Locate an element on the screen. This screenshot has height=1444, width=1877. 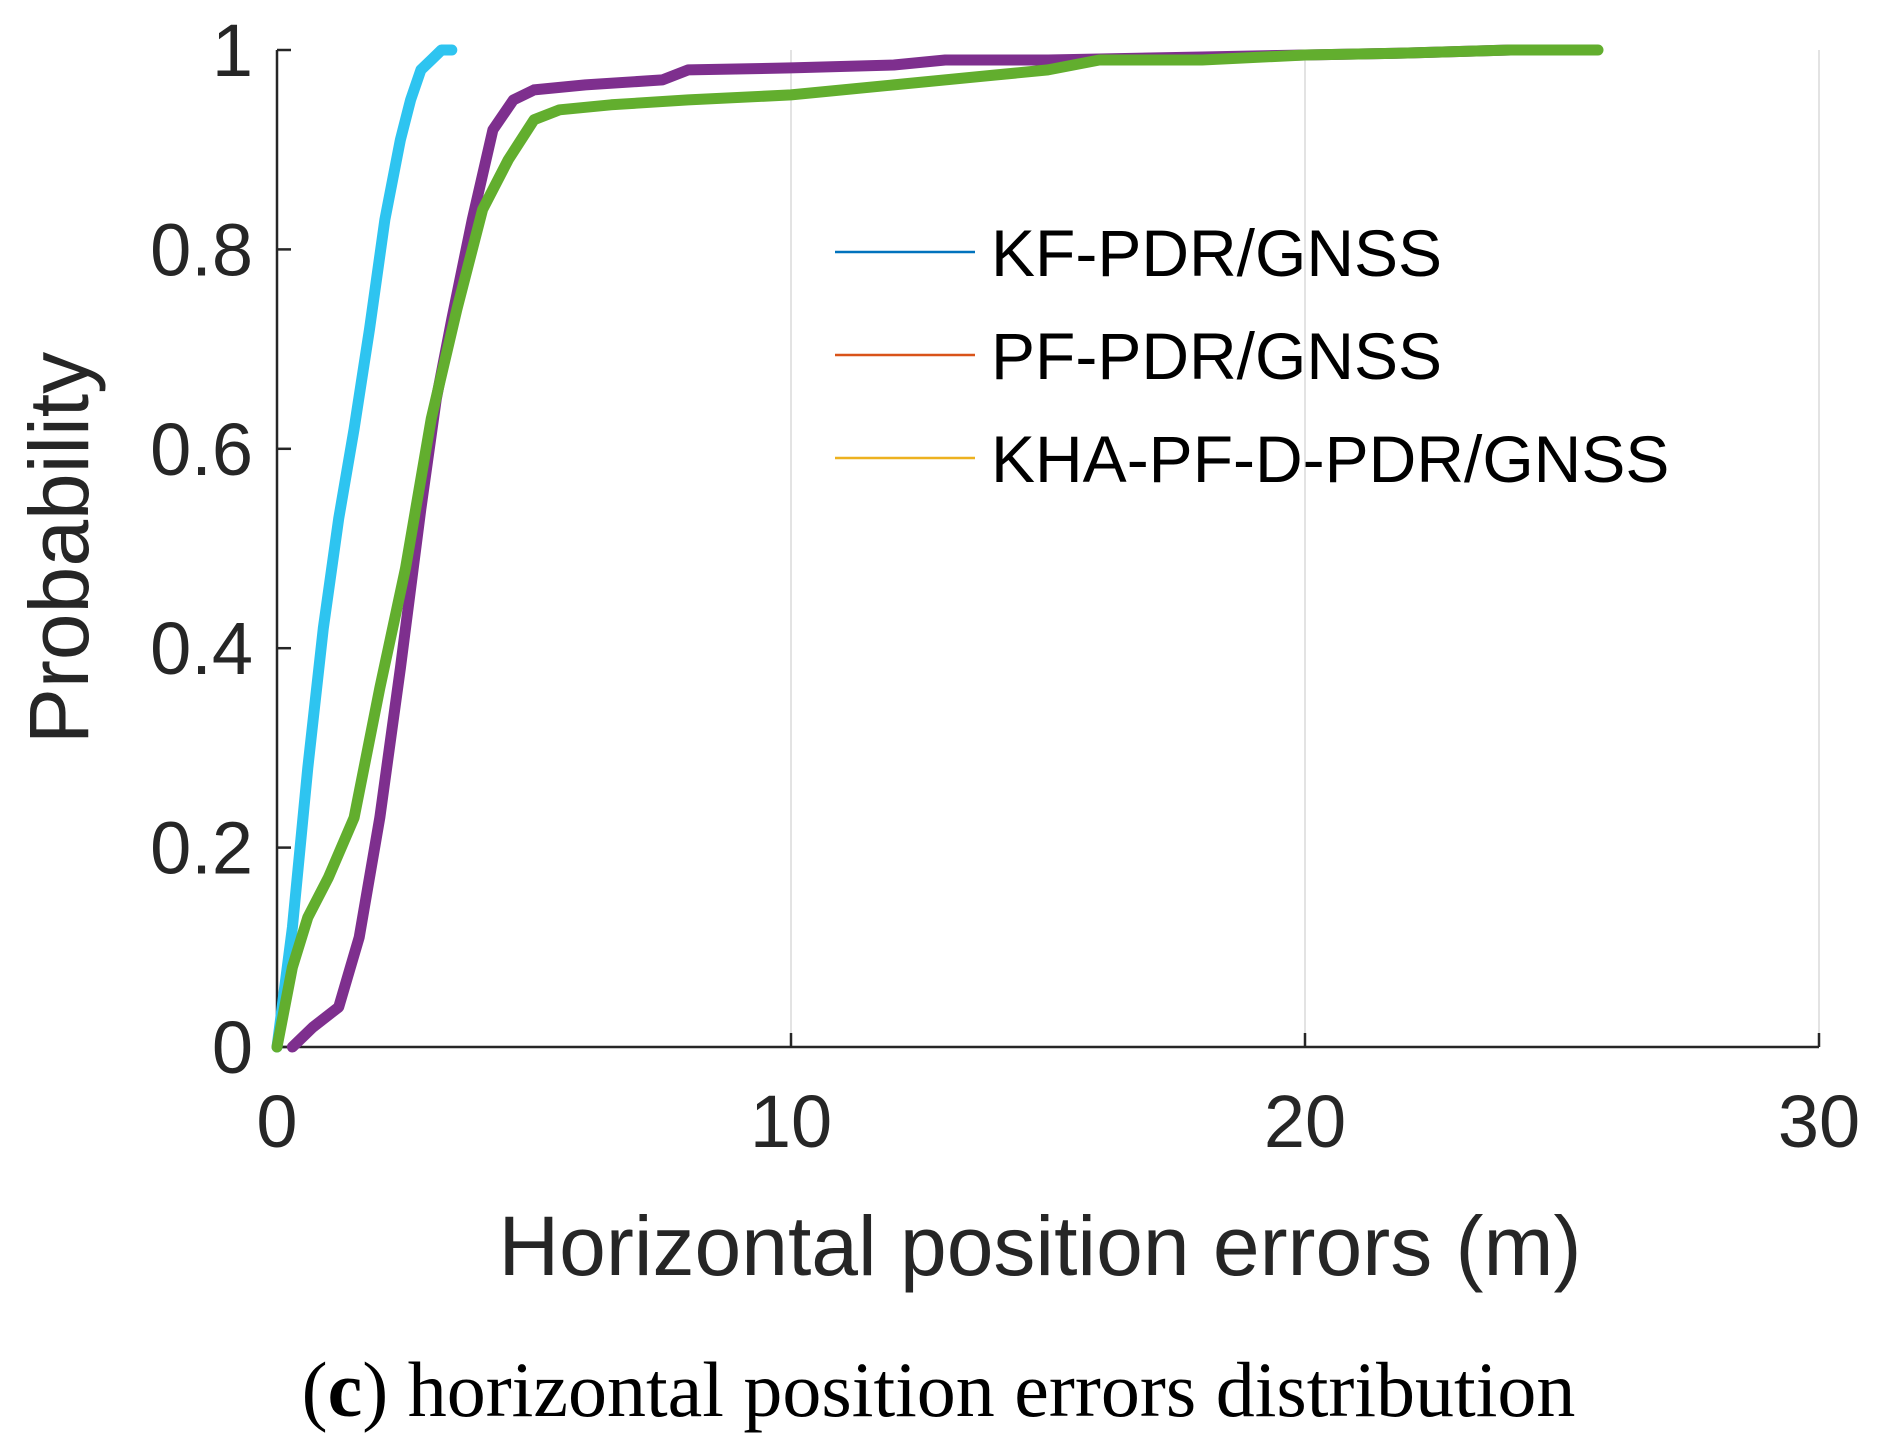
legend-label-3: KHA-PF-D-PDR/GNSS is located at coordinates (1330, 459).